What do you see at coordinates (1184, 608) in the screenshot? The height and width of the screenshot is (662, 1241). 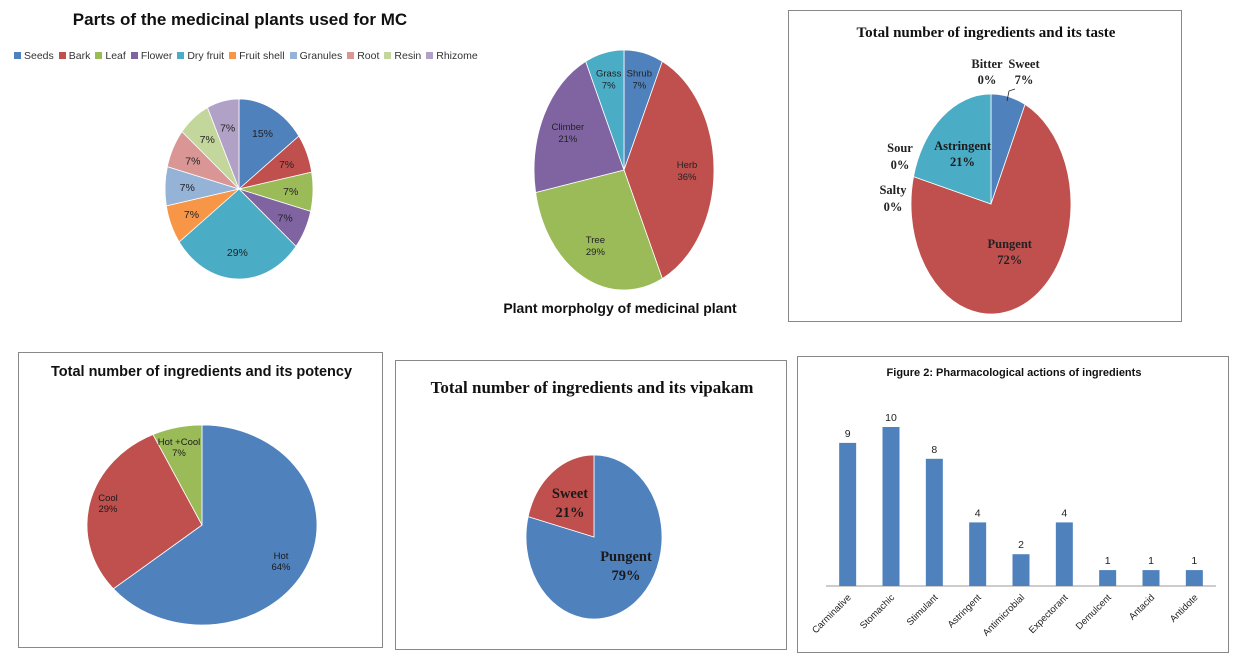 I see `x-tick-label: Antidote` at bounding box center [1184, 608].